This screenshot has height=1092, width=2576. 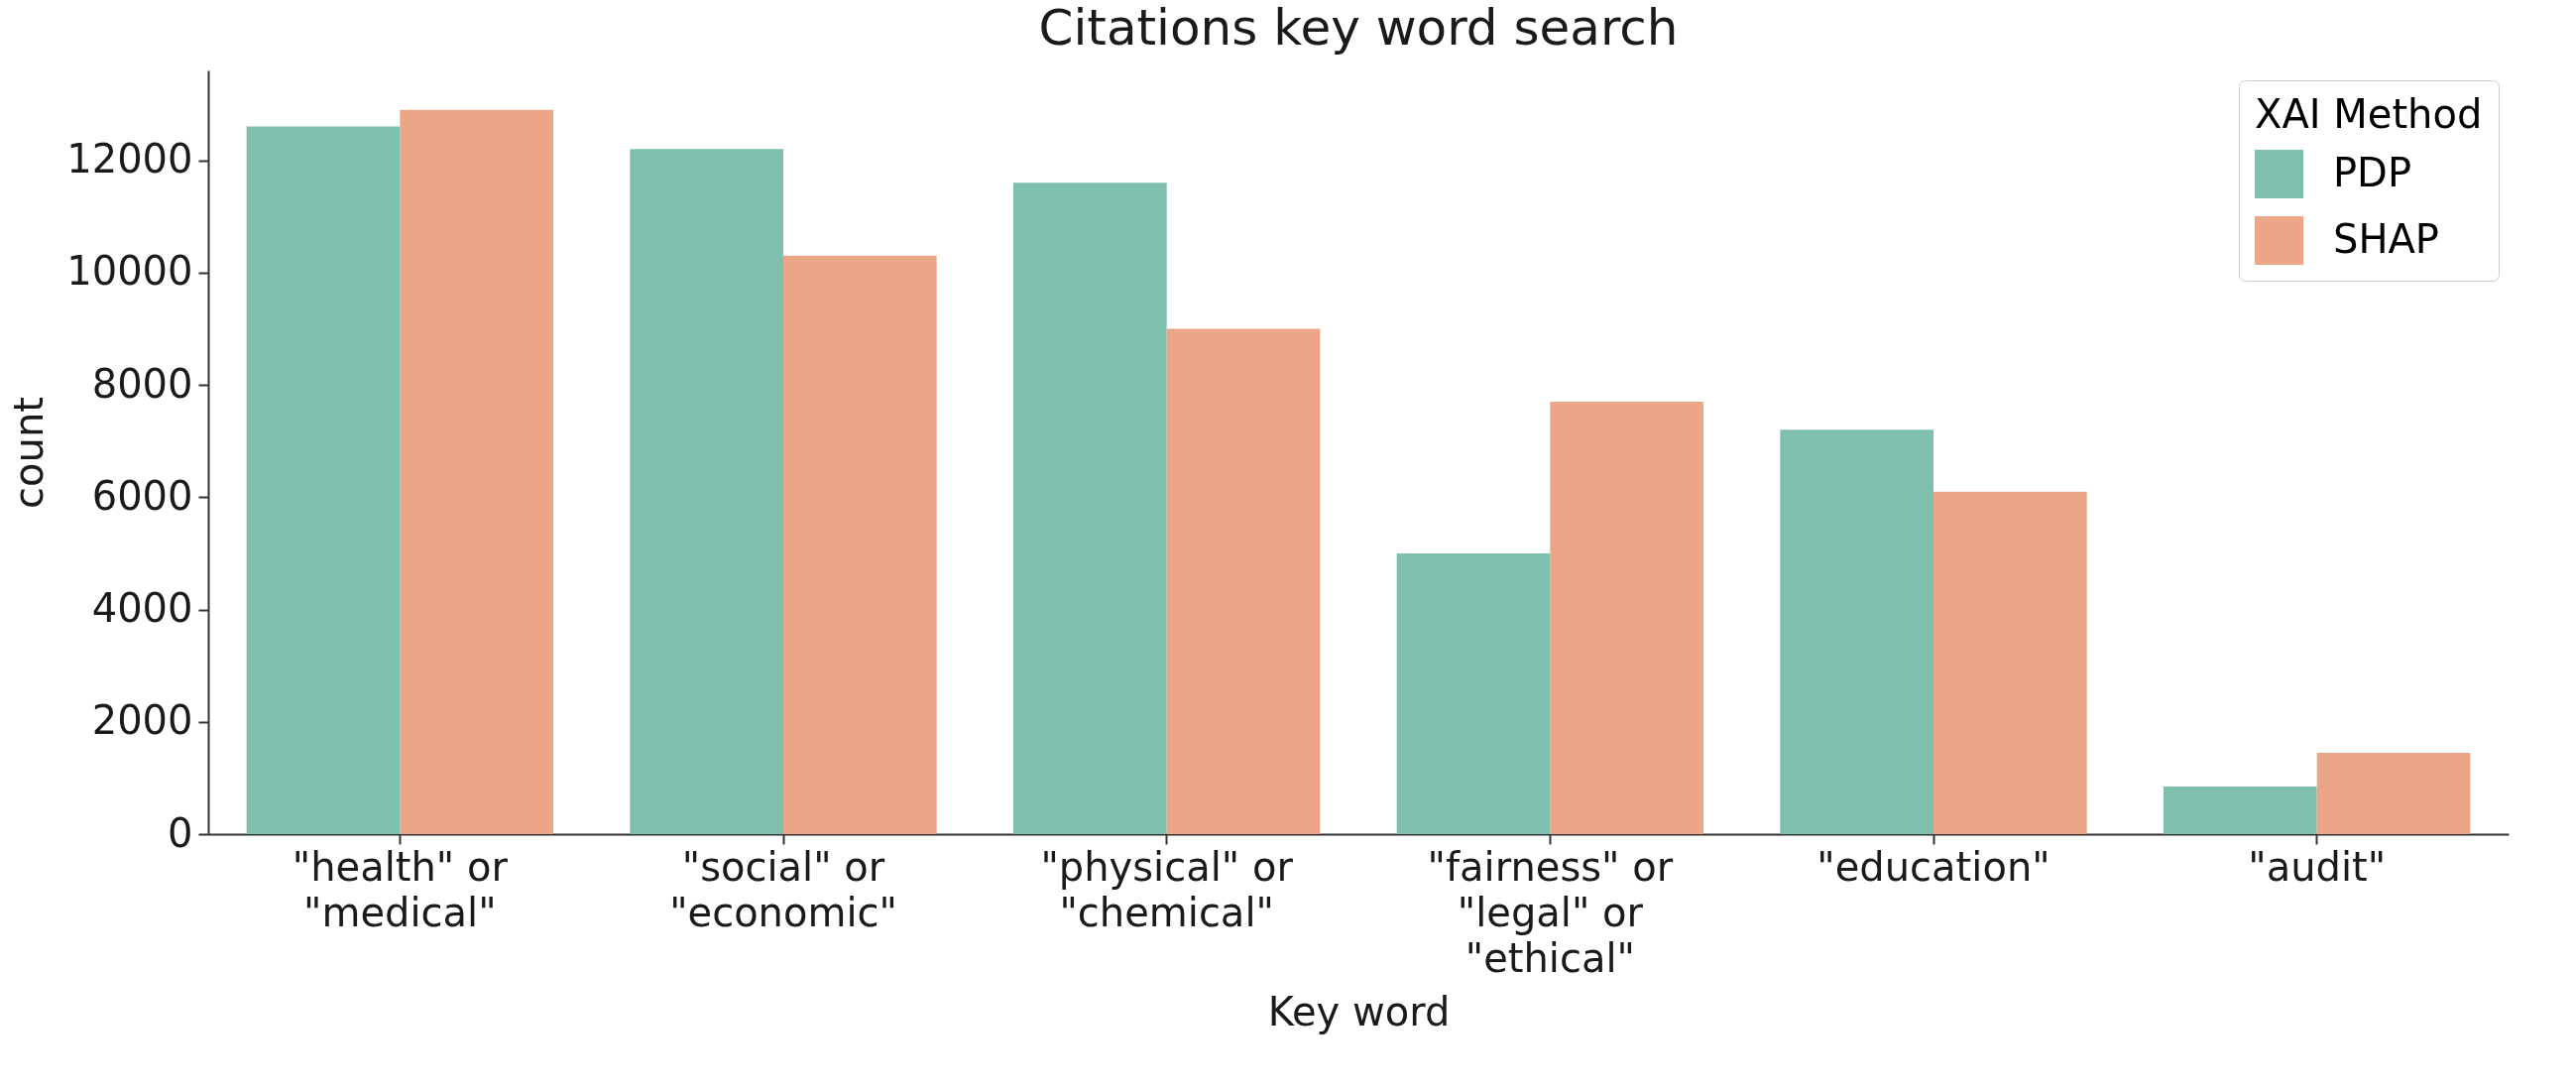 I want to click on x-tick-label: "physical" or "chemical", so click(x=1167, y=889).